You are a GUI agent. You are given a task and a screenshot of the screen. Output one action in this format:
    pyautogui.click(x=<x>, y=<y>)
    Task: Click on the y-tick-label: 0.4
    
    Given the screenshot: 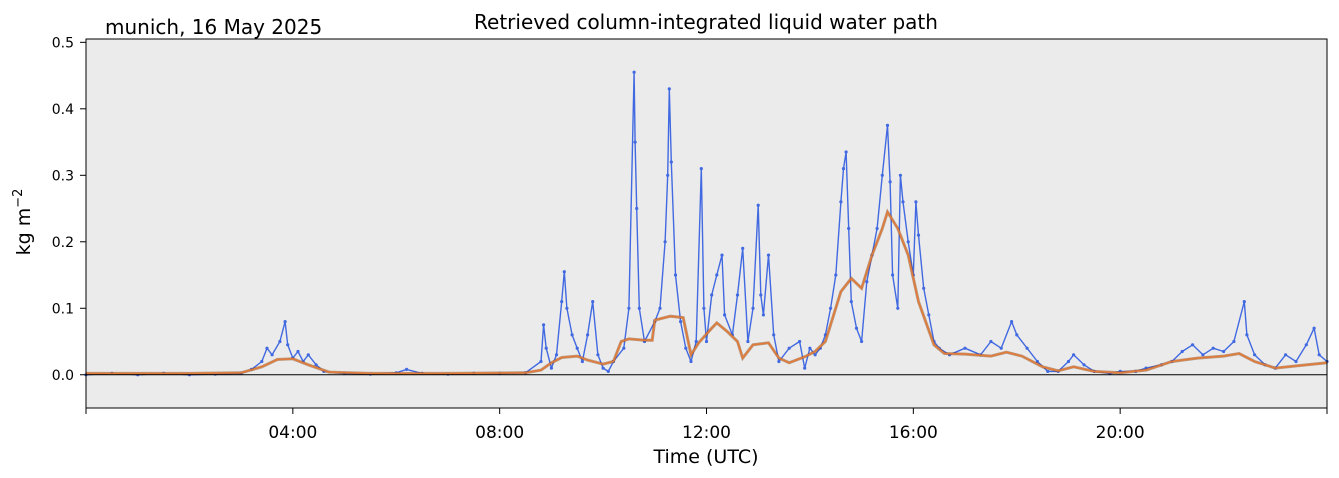 What is the action you would take?
    pyautogui.click(x=63, y=110)
    